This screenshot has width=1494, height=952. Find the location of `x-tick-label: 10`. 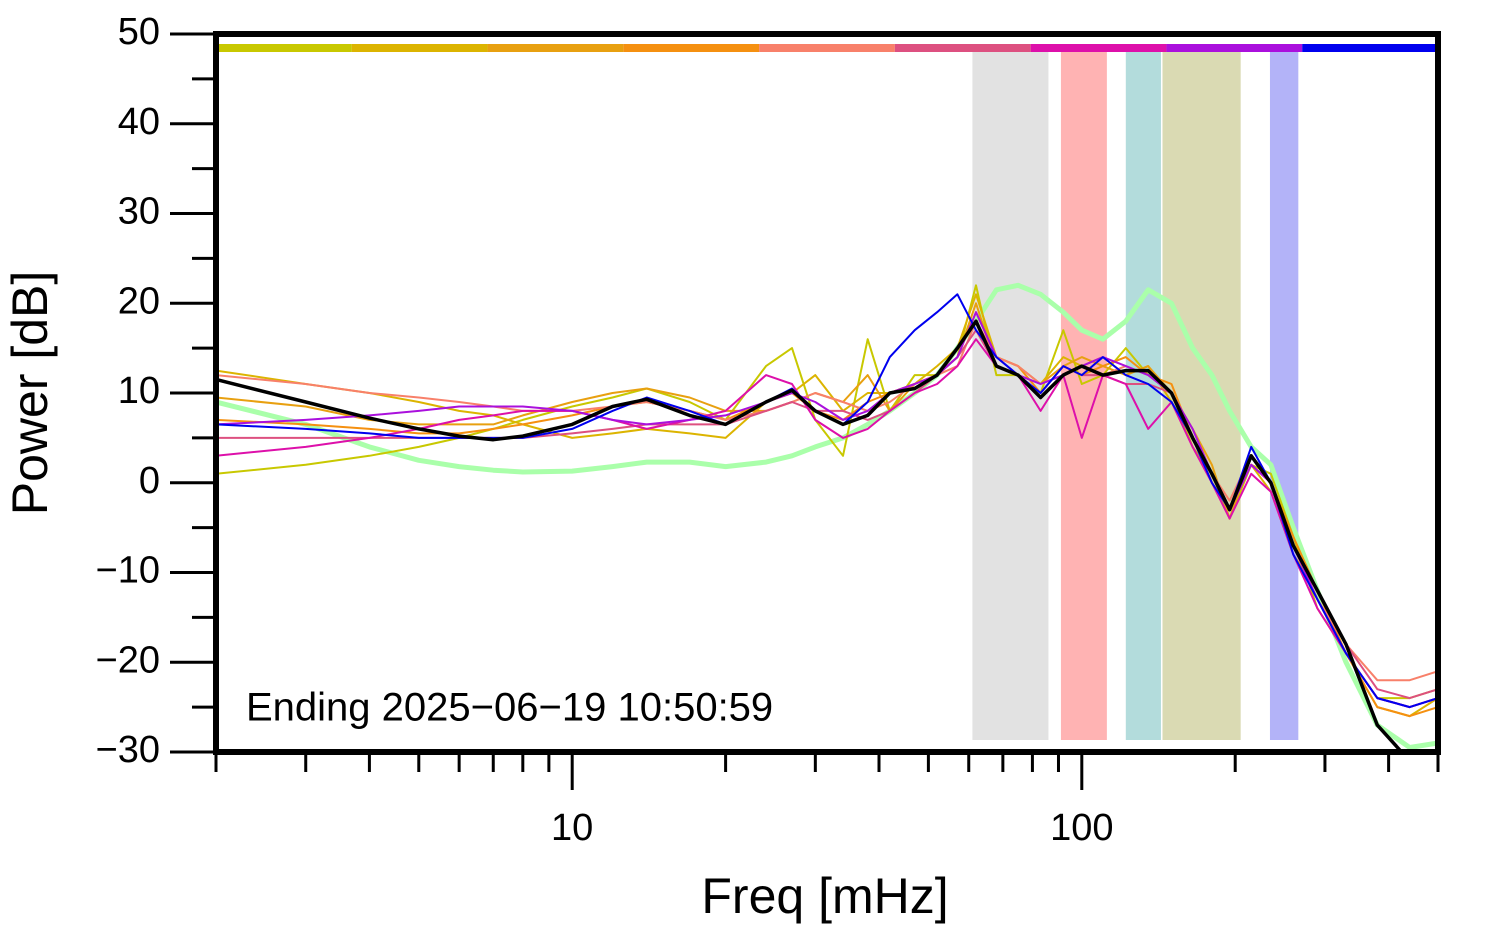

x-tick-label: 10 is located at coordinates (572, 828).